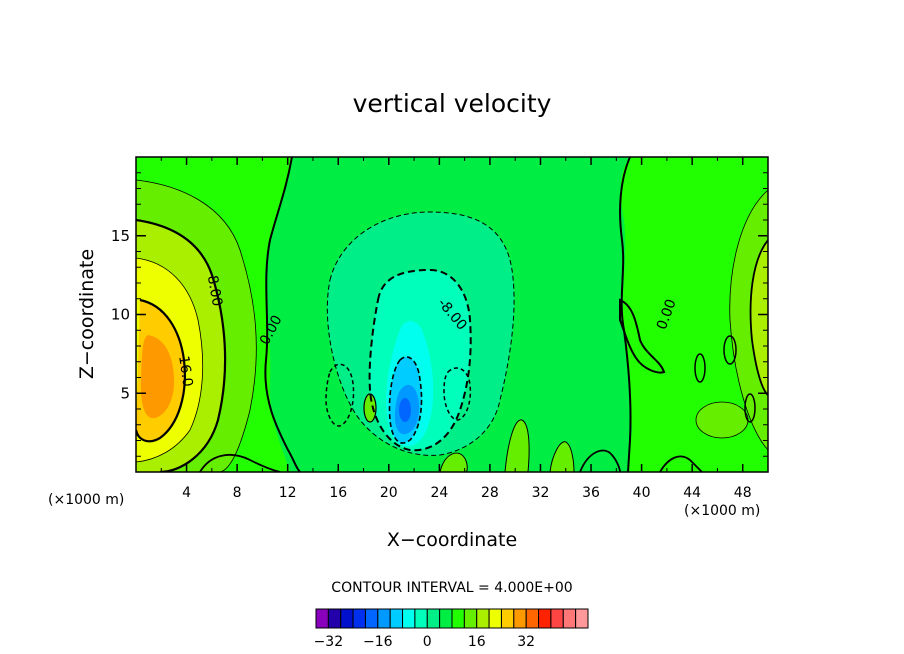 Image resolution: width=904 pixels, height=654 pixels. Describe the element at coordinates (642, 493) in the screenshot. I see `x-tick-label: 40` at that location.